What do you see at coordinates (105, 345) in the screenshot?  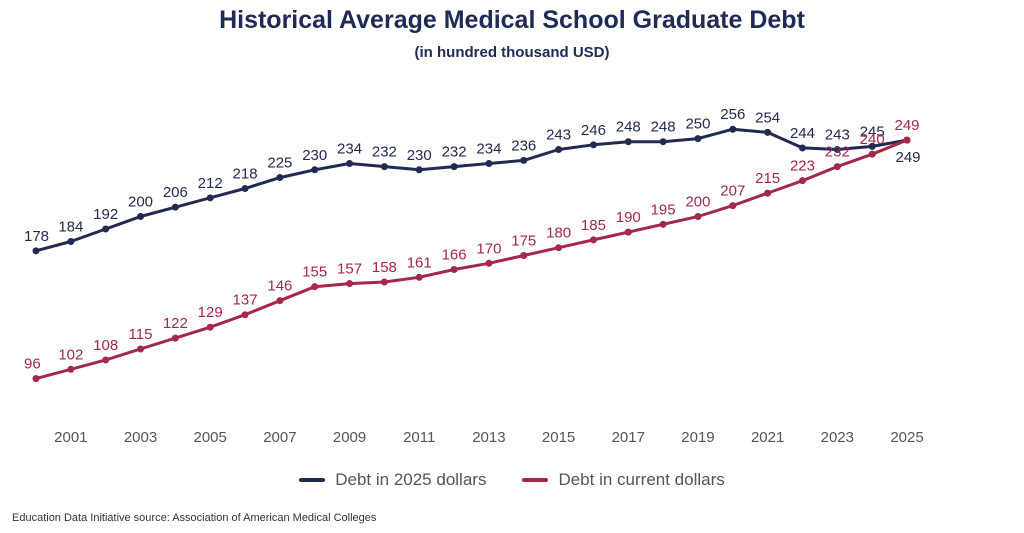 I see `data-label-series-1: 108` at bounding box center [105, 345].